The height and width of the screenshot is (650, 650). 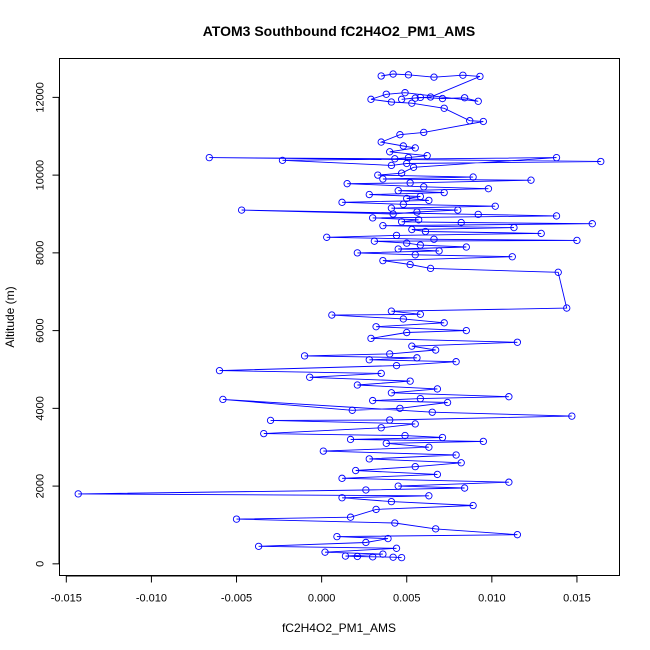 What do you see at coordinates (41, 408) in the screenshot?
I see `y-tick-label: 4000` at bounding box center [41, 408].